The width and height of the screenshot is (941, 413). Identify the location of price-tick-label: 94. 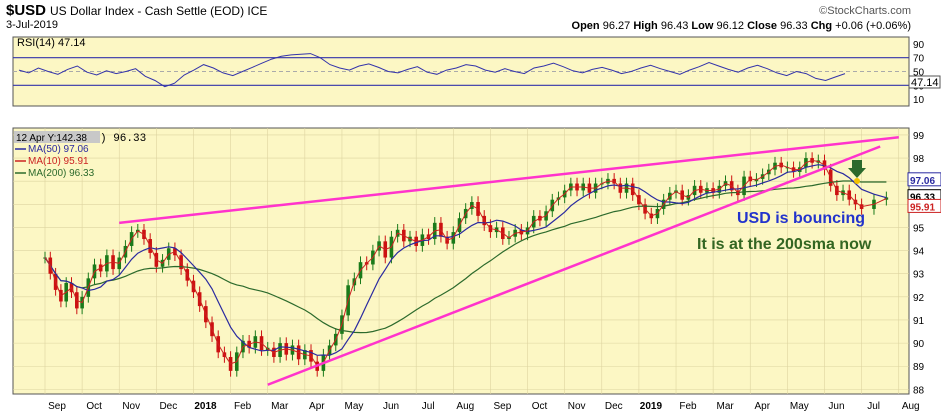
(919, 252).